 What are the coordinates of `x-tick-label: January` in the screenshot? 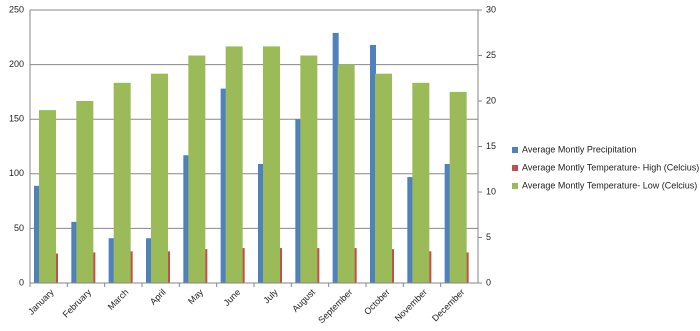 It's located at (41, 302).